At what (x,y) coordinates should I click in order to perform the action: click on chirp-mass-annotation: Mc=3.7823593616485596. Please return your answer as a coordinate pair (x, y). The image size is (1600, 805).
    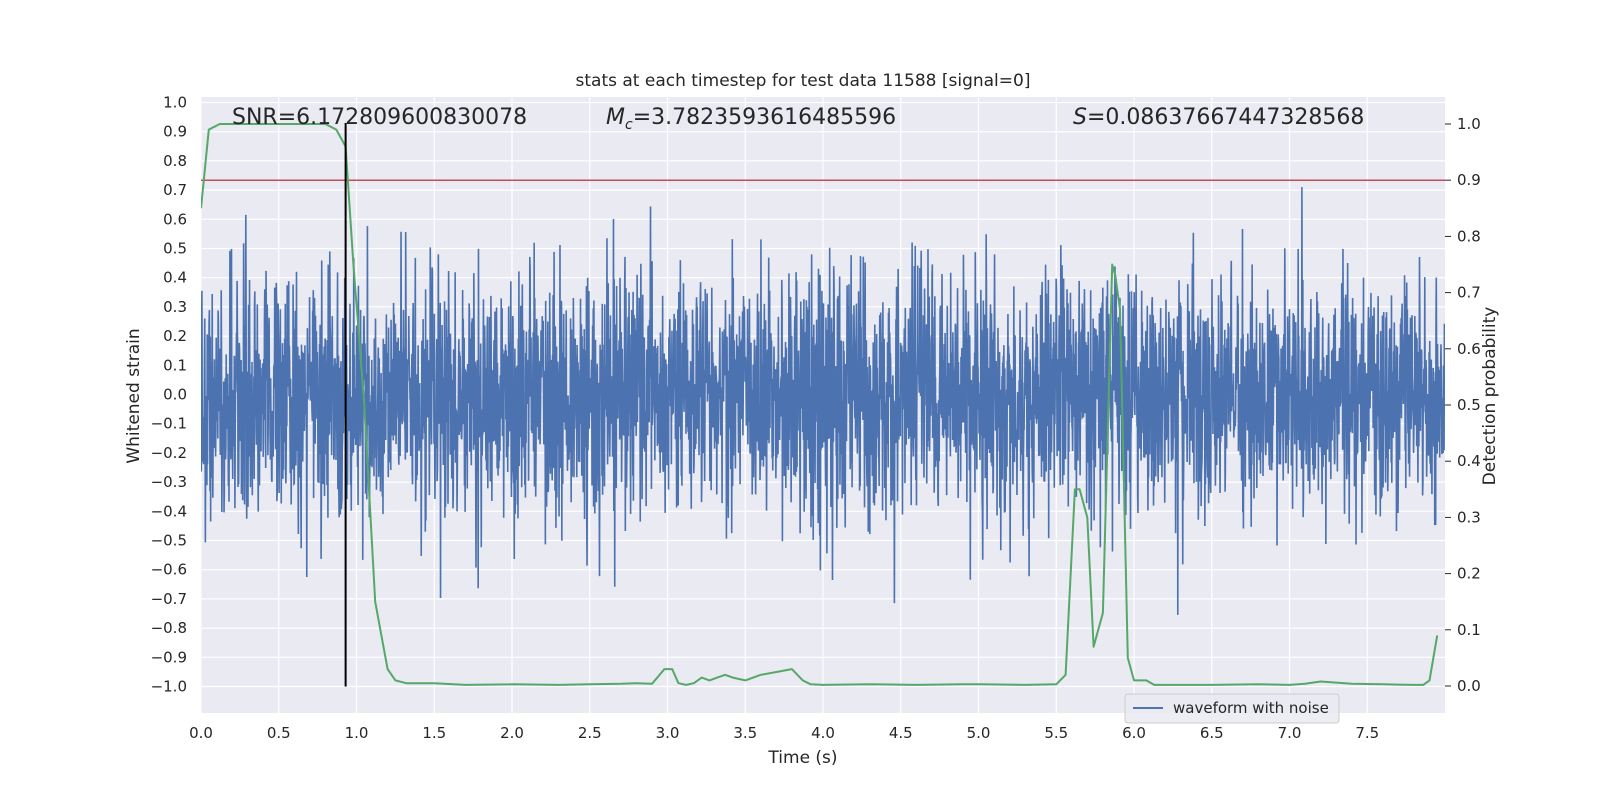
    Looking at the image, I should click on (751, 119).